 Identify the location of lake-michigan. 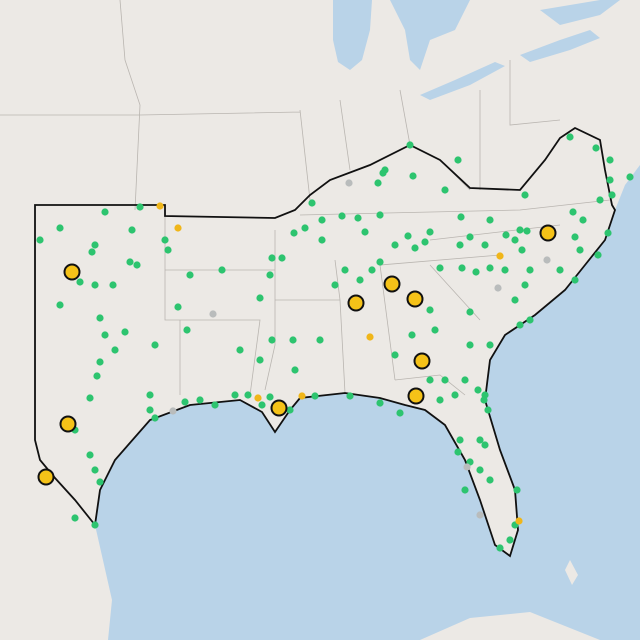
(352, 35).